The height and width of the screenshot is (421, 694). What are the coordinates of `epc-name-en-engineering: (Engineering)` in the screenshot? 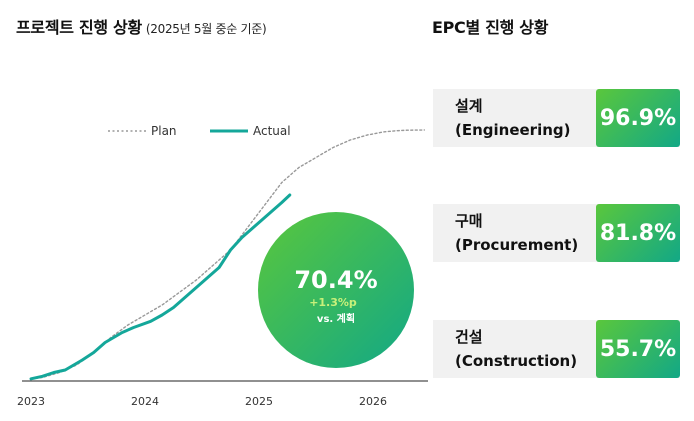 It's located at (513, 130).